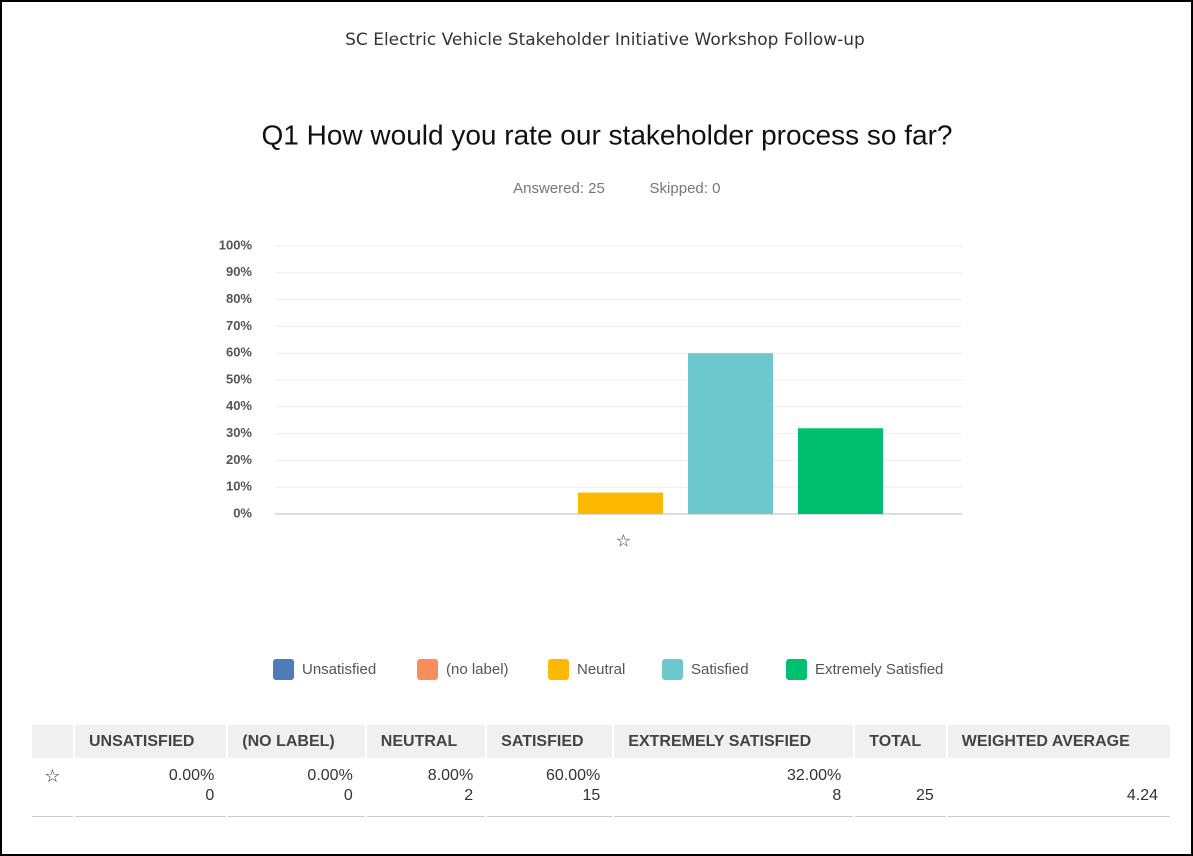 This screenshot has height=856, width=1193. I want to click on y-tick-label: 20%, so click(239, 459).